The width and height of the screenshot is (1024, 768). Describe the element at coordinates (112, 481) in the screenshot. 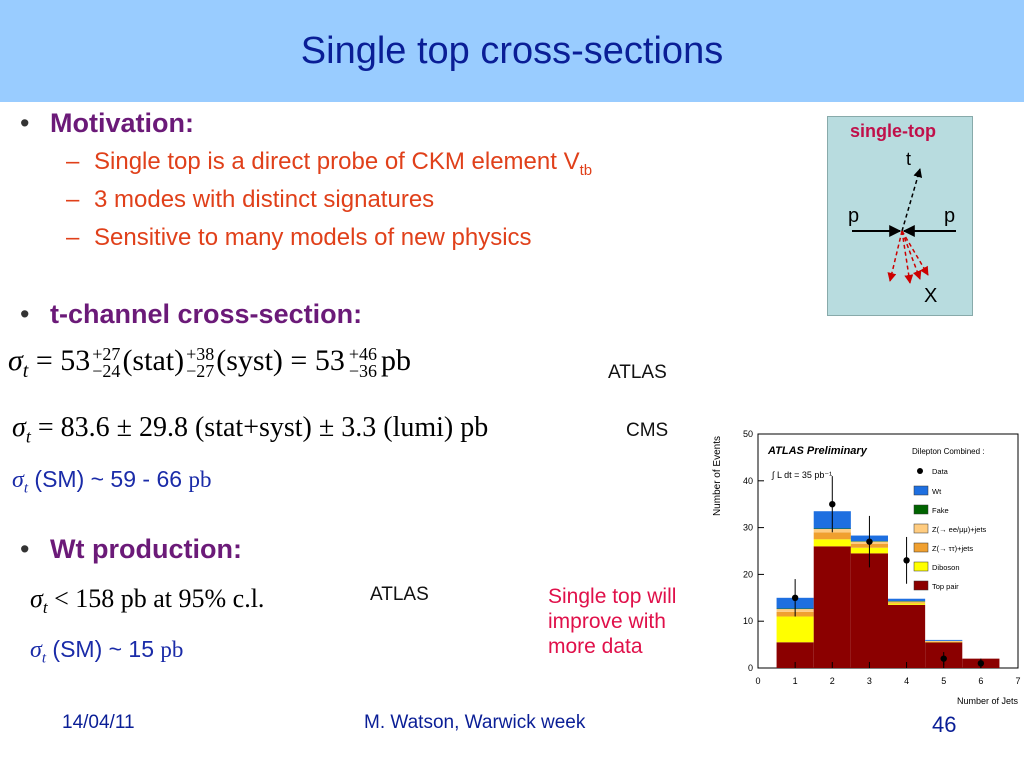

I see `tchannel-sm: σt (SM) ~ 59 - 66 pb` at that location.